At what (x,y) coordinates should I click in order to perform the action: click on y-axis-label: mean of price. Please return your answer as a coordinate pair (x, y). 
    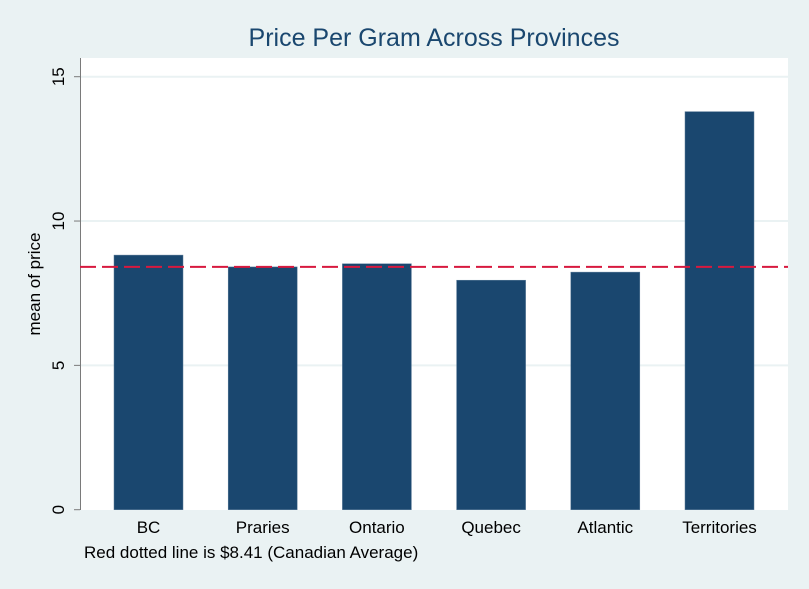
    Looking at the image, I should click on (34, 284).